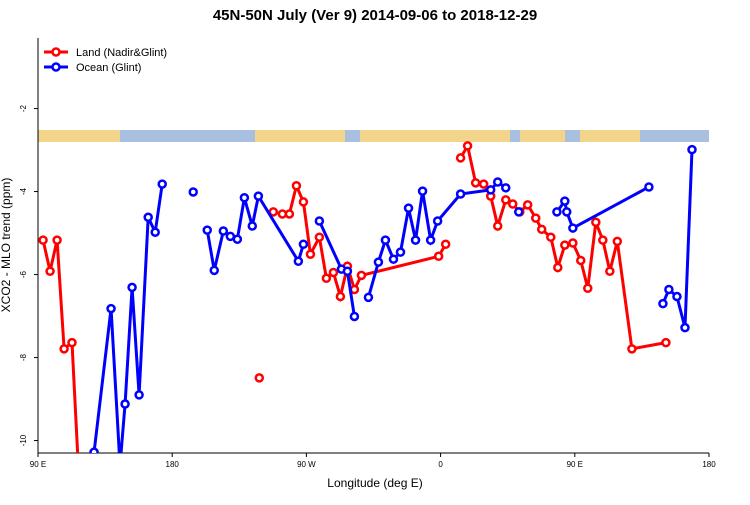 This screenshot has width=750, height=505. I want to click on x-axis-label: Longitude (deg E), so click(374, 483).